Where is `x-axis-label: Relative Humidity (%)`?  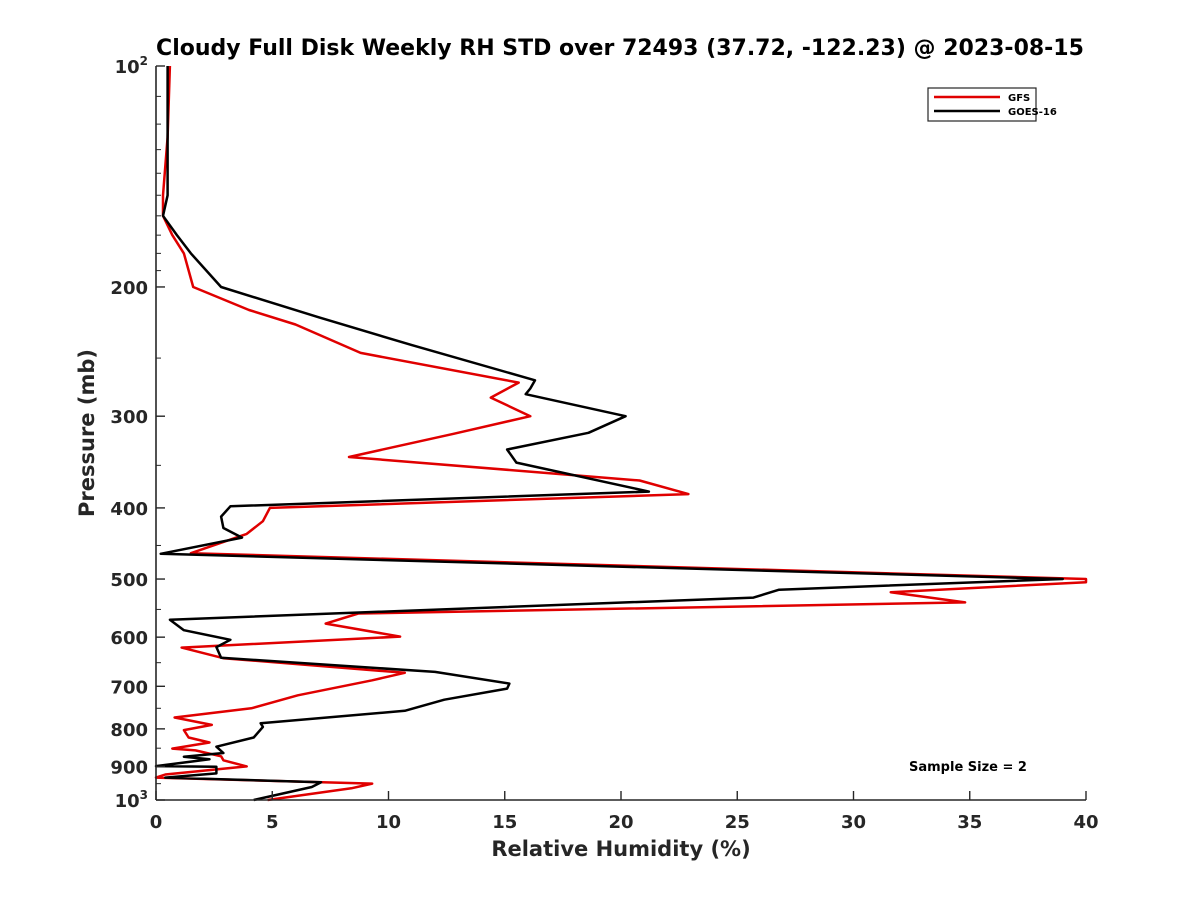 x-axis-label: Relative Humidity (%) is located at coordinates (620, 849).